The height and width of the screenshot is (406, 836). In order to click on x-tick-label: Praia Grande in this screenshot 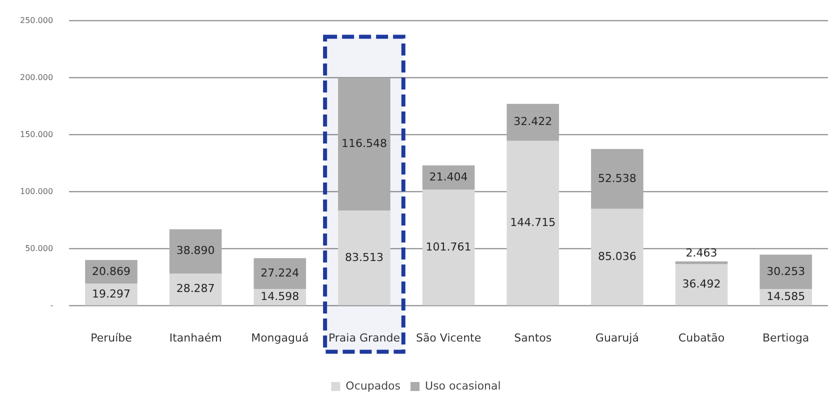, I will do `click(364, 337)`.